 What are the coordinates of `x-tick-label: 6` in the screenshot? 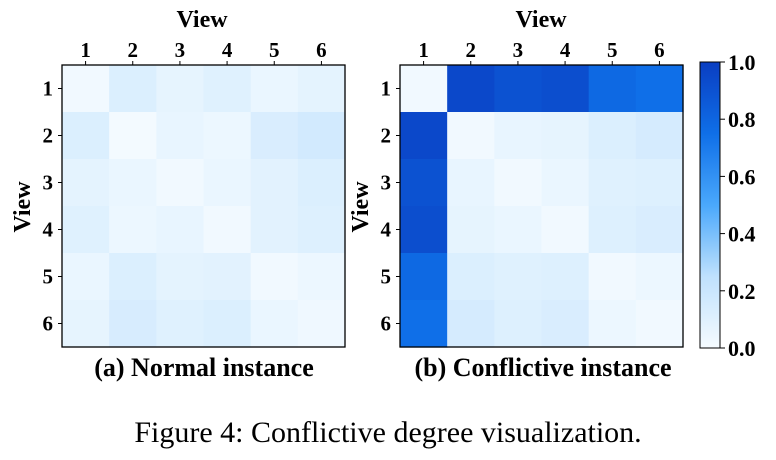 It's located at (321, 50).